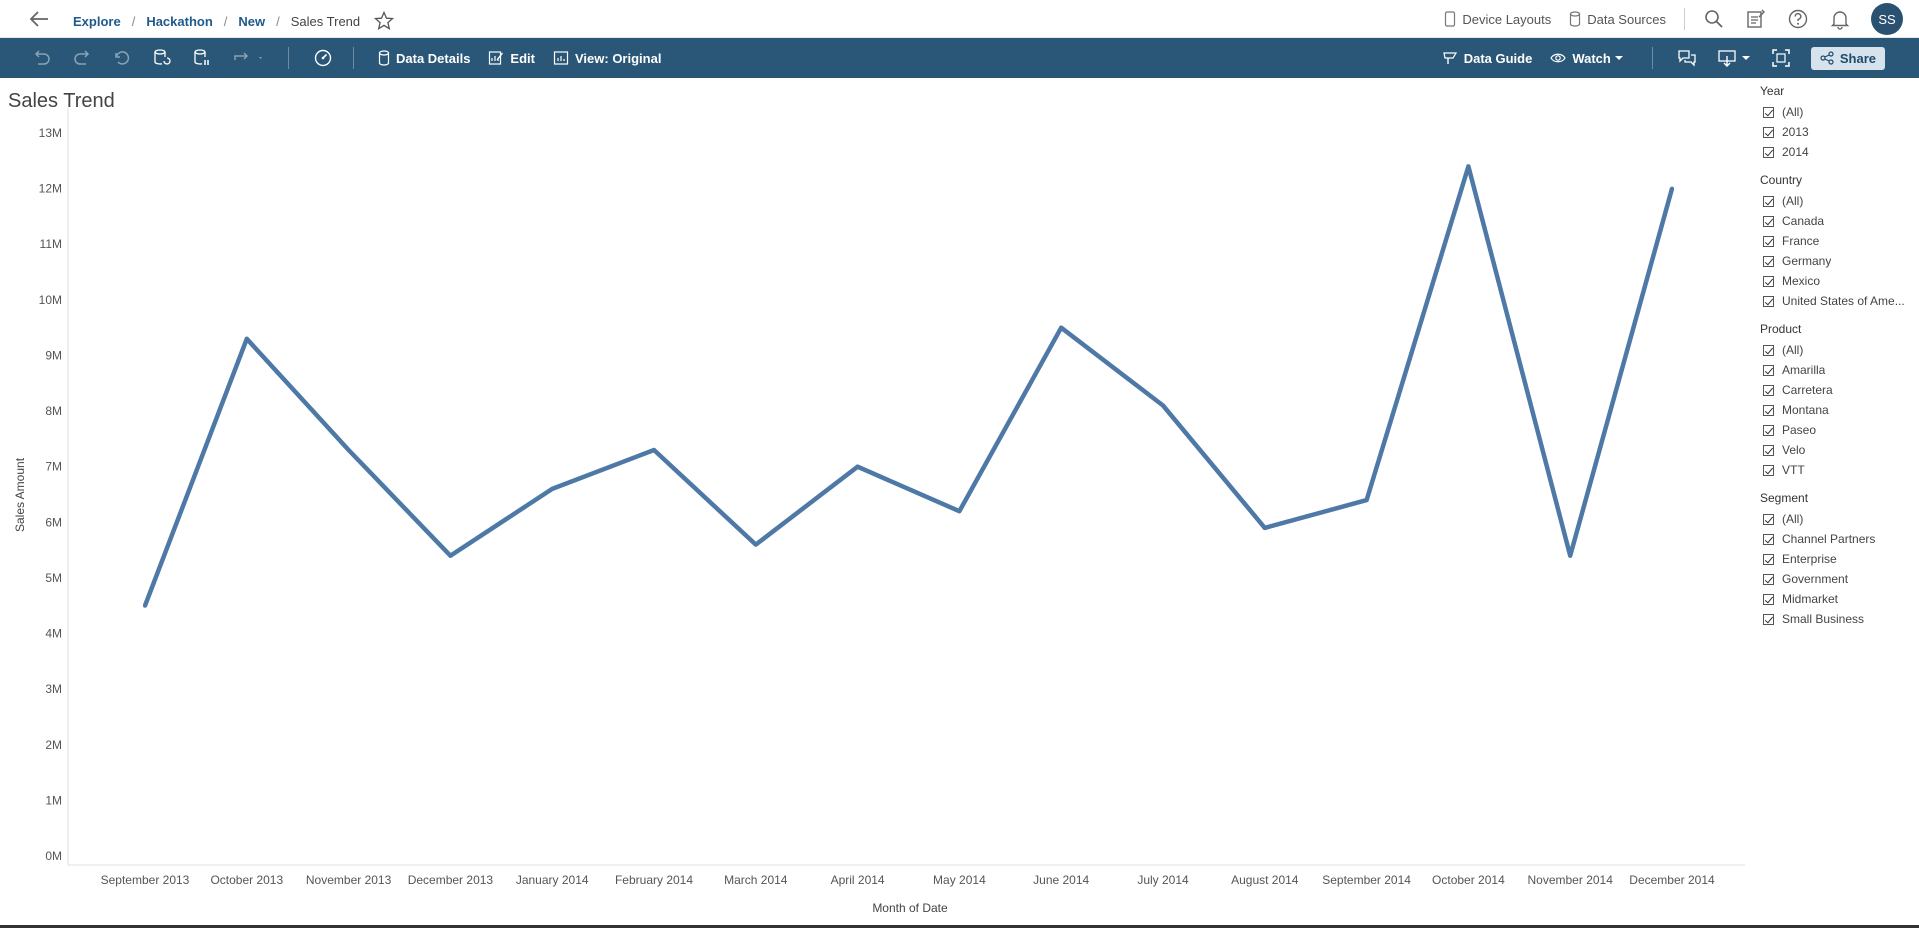 This screenshot has height=928, width=1919. I want to click on revert-icon, so click(122, 58).